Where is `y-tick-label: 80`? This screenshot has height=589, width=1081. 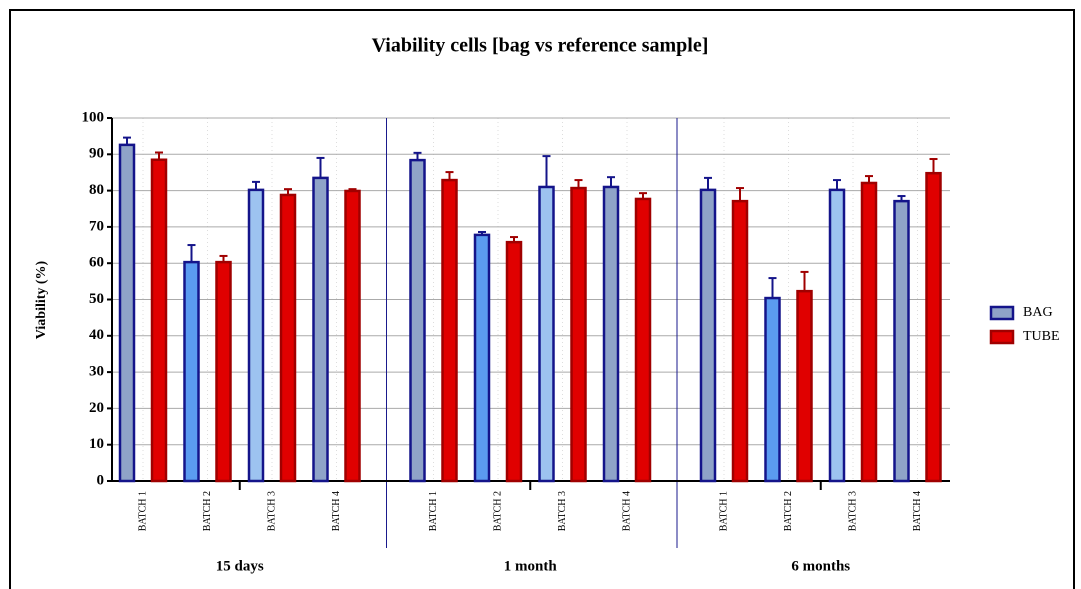
y-tick-label: 80 is located at coordinates (96, 190).